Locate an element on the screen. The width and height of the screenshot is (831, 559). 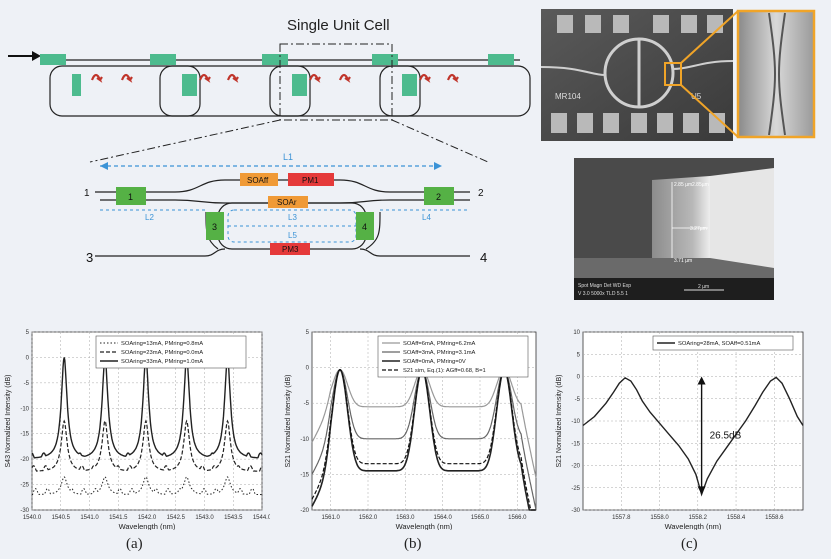
chart-a-x-tick: 1542.0 is located at coordinates (147, 518).